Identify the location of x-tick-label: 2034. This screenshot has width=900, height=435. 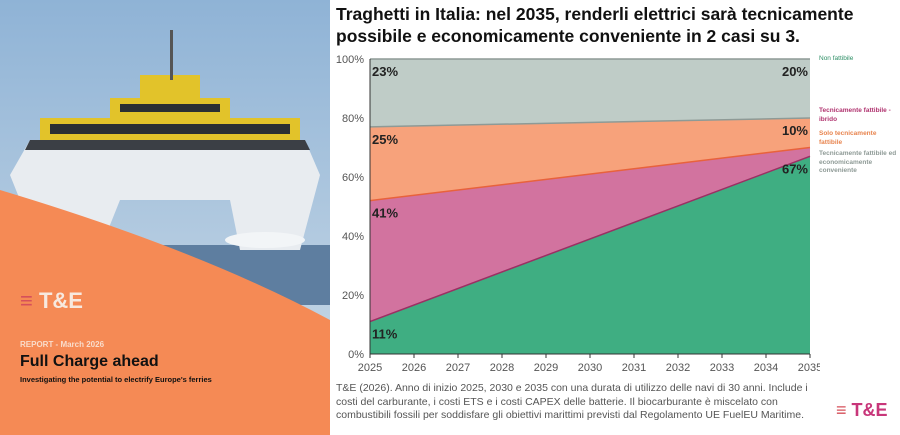
(766, 368).